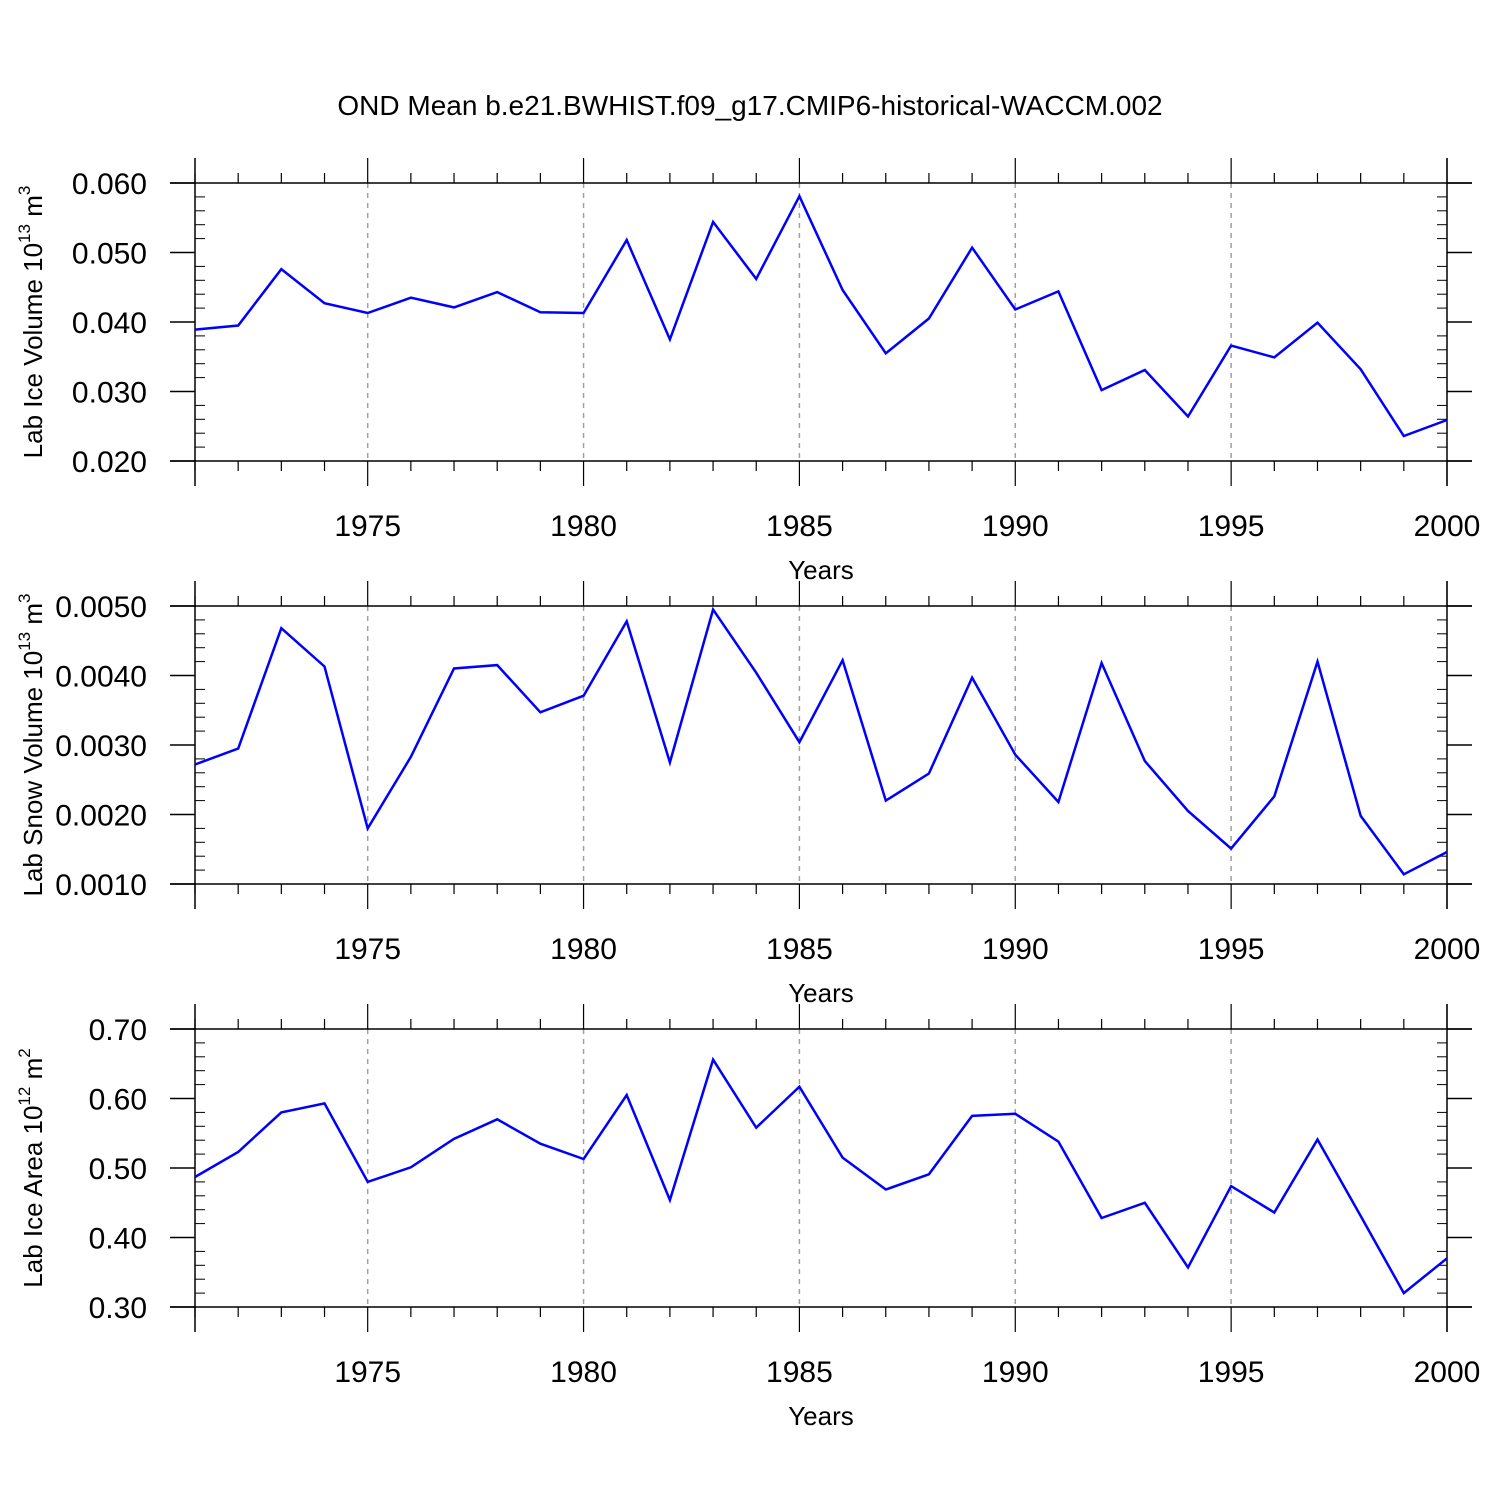 Image resolution: width=1500 pixels, height=1500 pixels. What do you see at coordinates (109, 254) in the screenshot?
I see `y-tick-label: 0.050` at bounding box center [109, 254].